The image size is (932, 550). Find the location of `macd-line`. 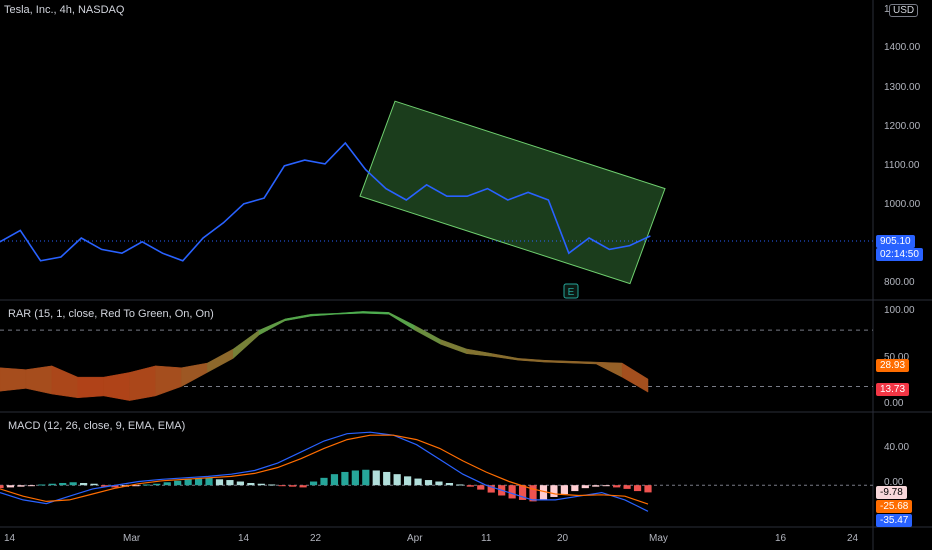

macd-line is located at coordinates (324, 471).